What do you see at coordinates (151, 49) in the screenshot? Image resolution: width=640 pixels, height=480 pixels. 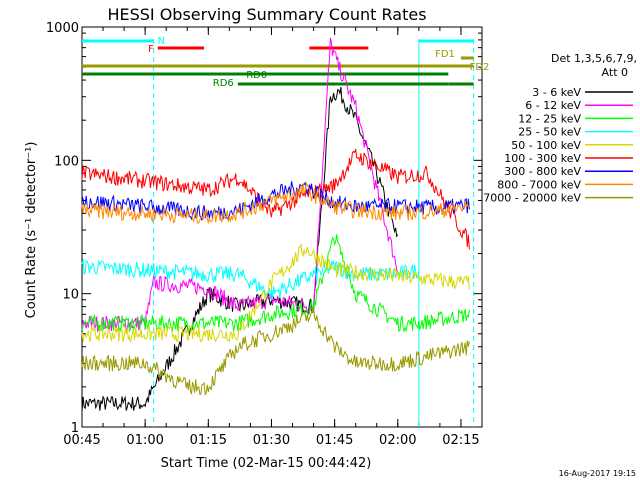 I see `flag-label-F: F` at bounding box center [151, 49].